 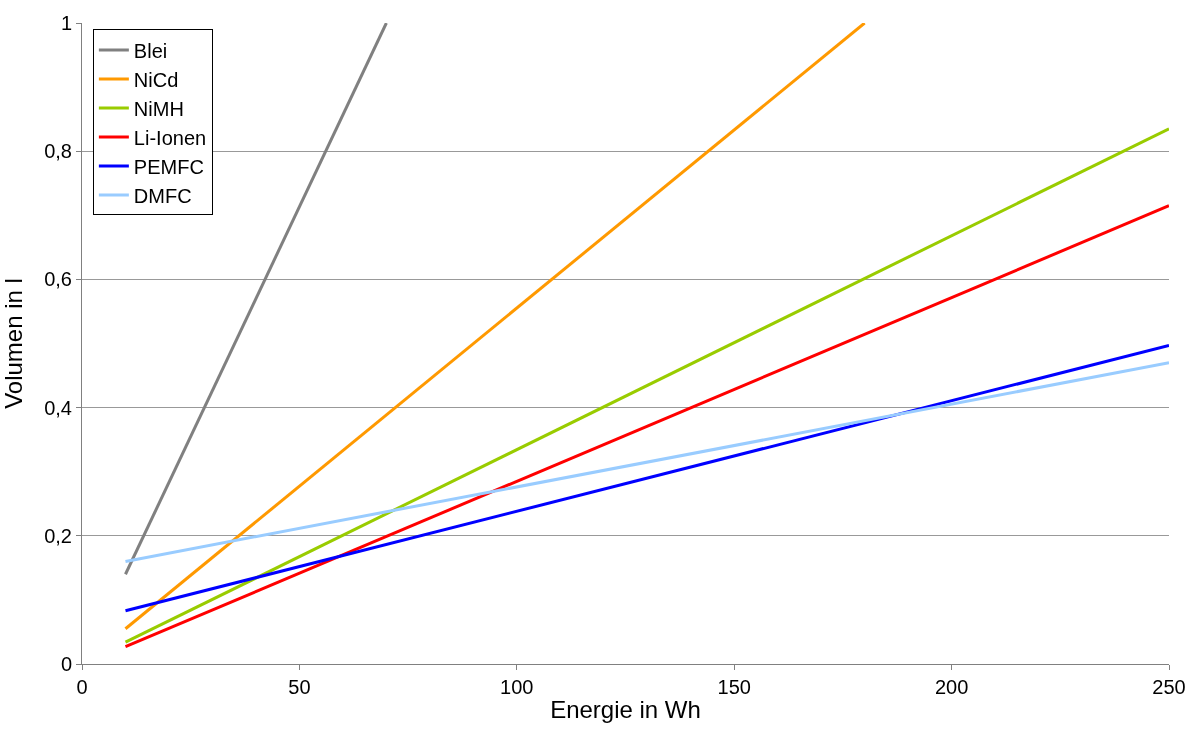 What do you see at coordinates (162, 195) in the screenshot?
I see `legend-label: DMFC` at bounding box center [162, 195].